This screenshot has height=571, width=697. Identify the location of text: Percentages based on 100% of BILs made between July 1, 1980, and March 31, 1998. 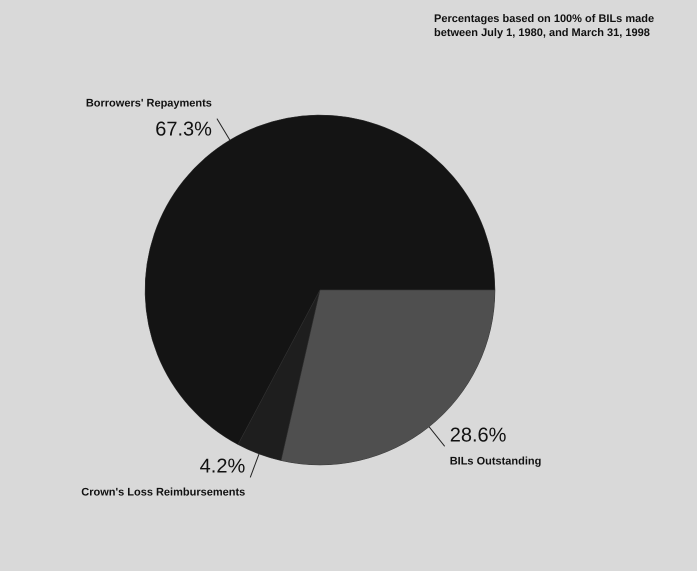
(546, 26).